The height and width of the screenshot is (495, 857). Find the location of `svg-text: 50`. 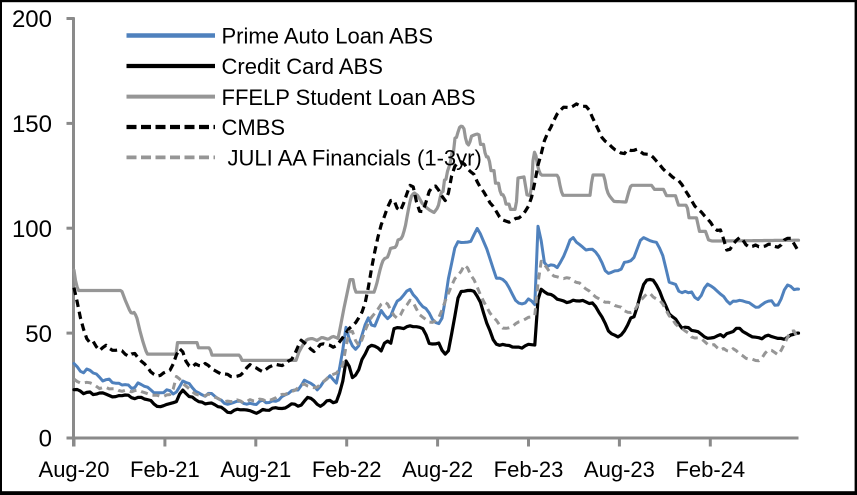

svg-text: 50 is located at coordinates (38, 334).